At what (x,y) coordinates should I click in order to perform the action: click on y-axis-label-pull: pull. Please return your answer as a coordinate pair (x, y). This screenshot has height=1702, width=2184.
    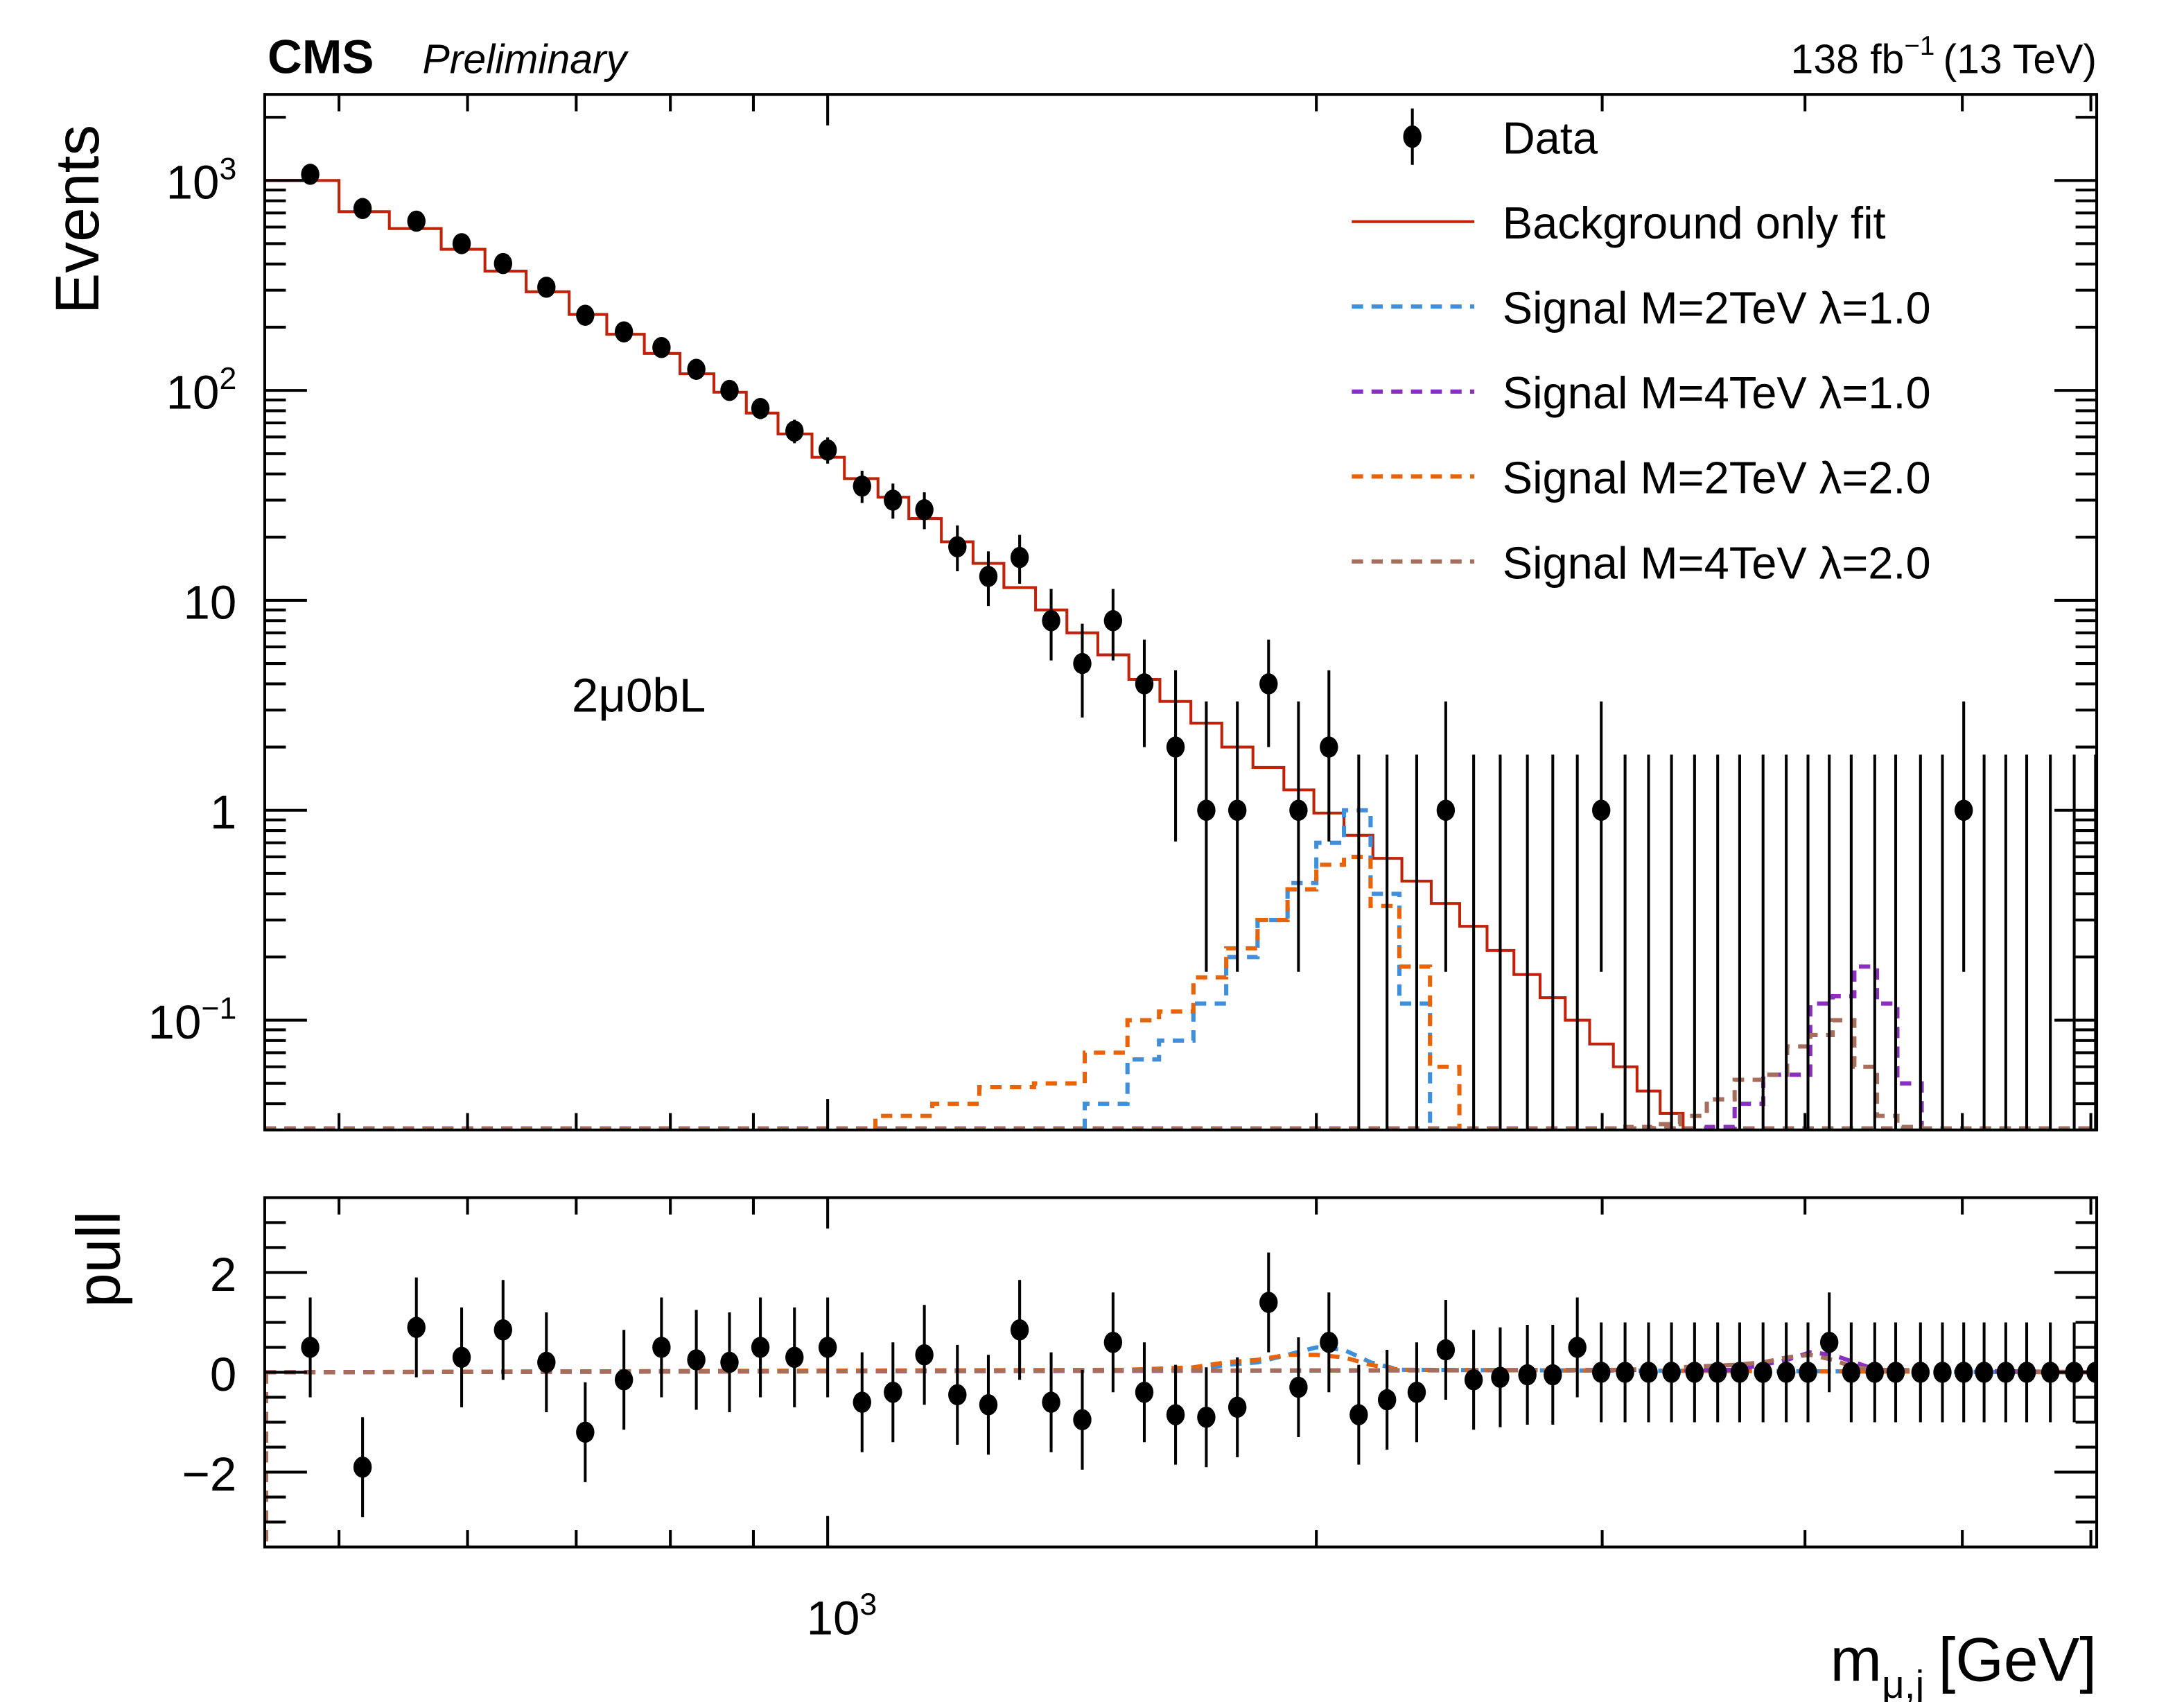
    Looking at the image, I should click on (98, 1259).